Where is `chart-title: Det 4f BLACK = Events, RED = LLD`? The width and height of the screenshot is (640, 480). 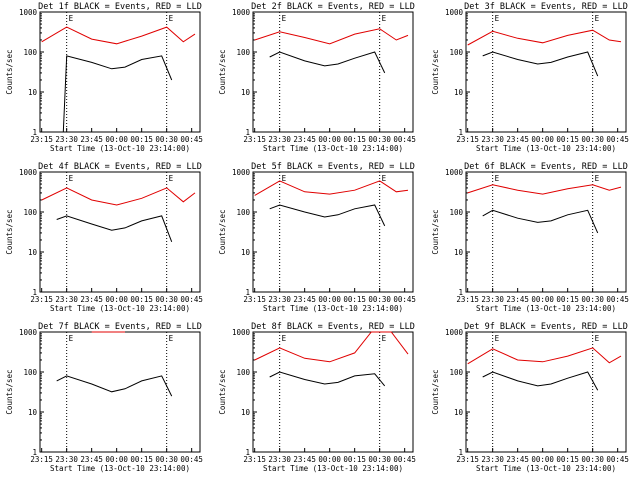
chart-title: Det 4f BLACK = Events, RED = LLD is located at coordinates (120, 167).